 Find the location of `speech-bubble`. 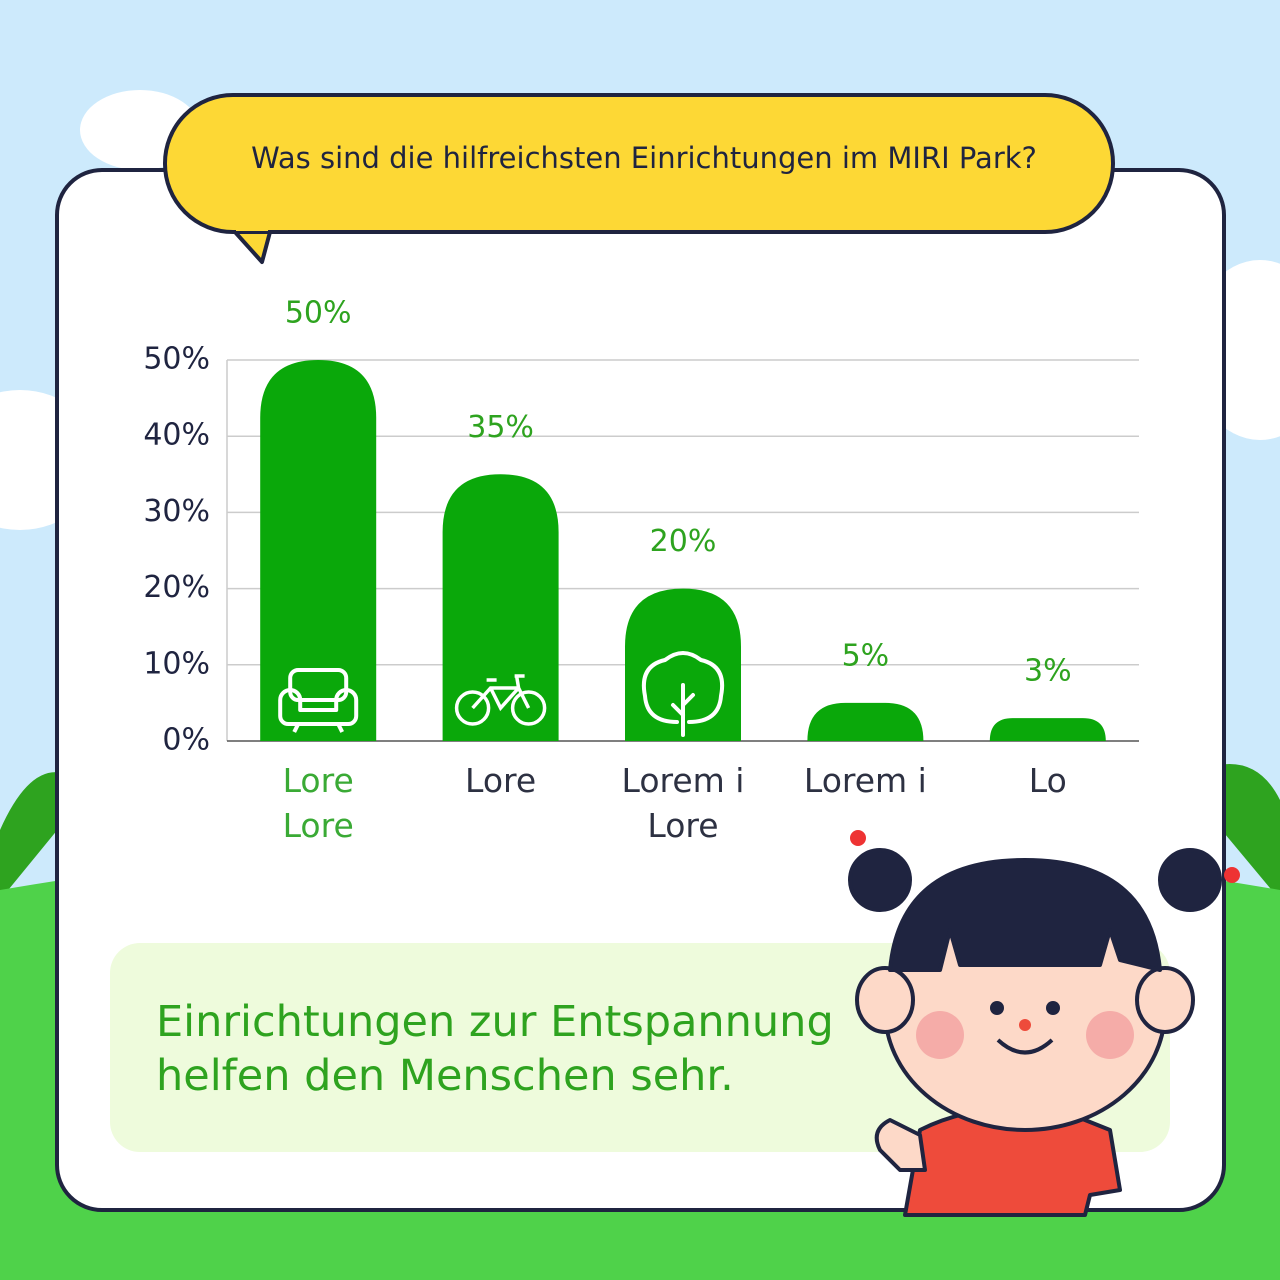

speech-bubble is located at coordinates (639, 163).